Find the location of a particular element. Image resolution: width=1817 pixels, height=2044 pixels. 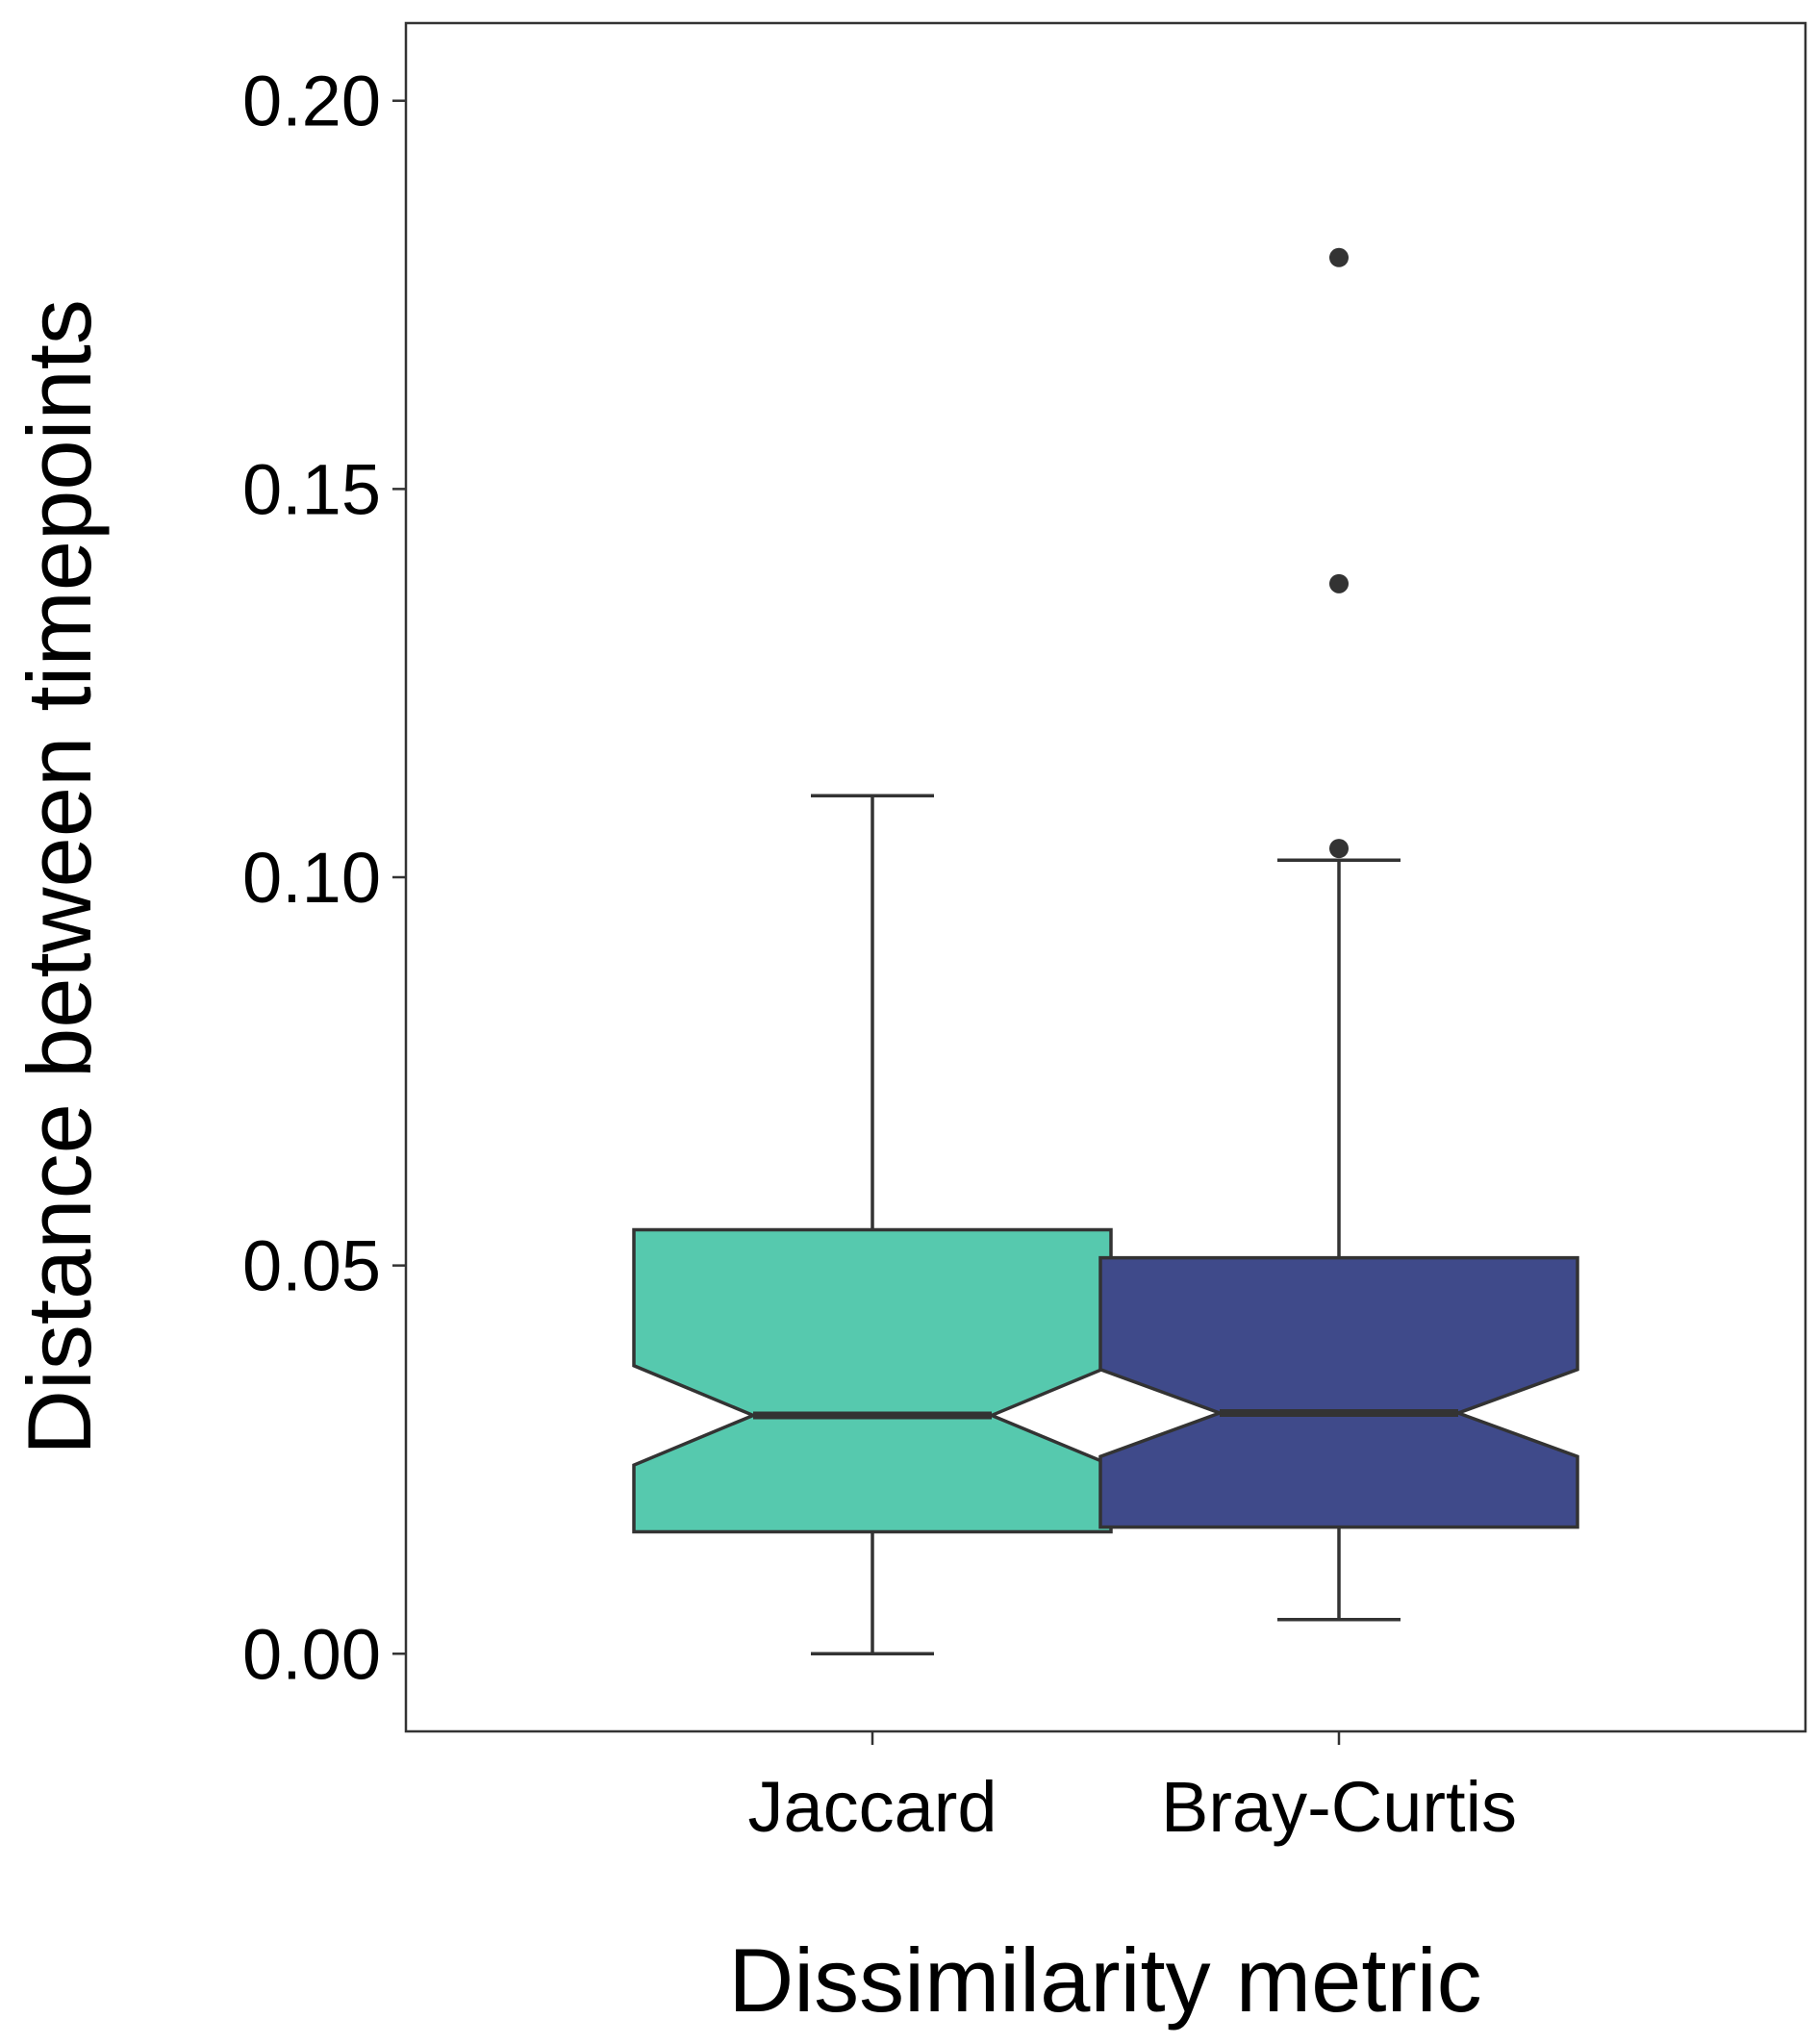

y-tick-label: 0.00 is located at coordinates (312, 1654).